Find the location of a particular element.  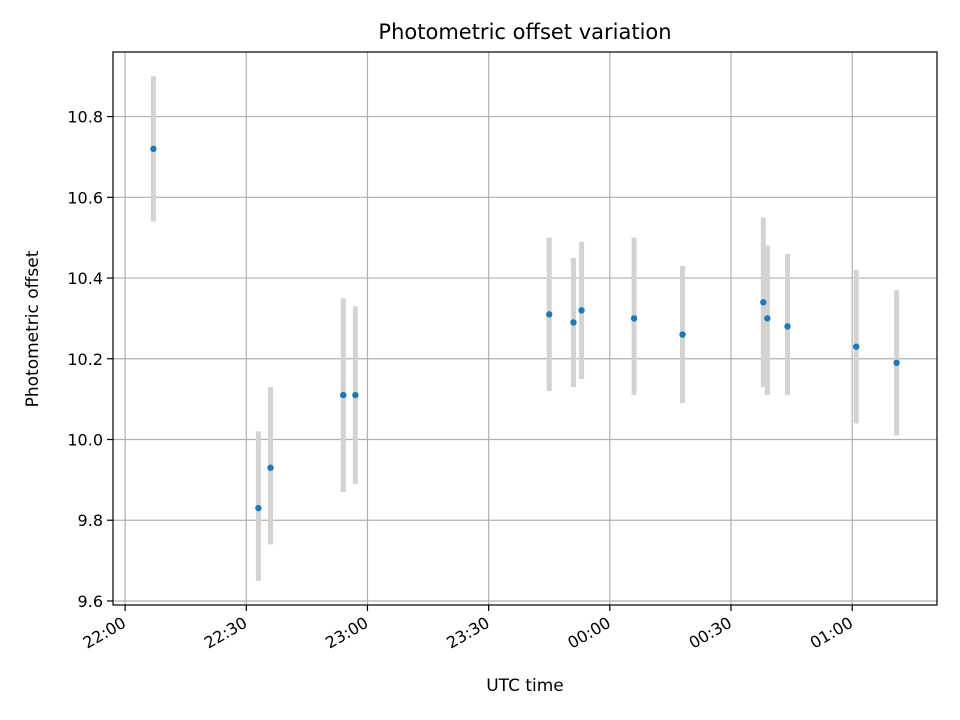

y-tick-label: 9.6 is located at coordinates (90, 601).